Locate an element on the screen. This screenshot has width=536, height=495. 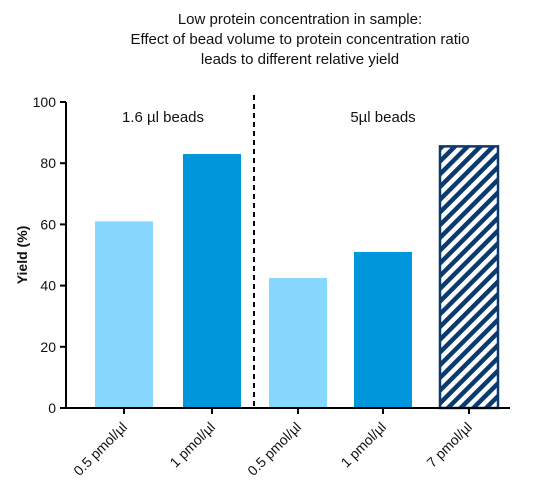
x-tick-label: 7 pmol/µl is located at coordinates (449, 445).